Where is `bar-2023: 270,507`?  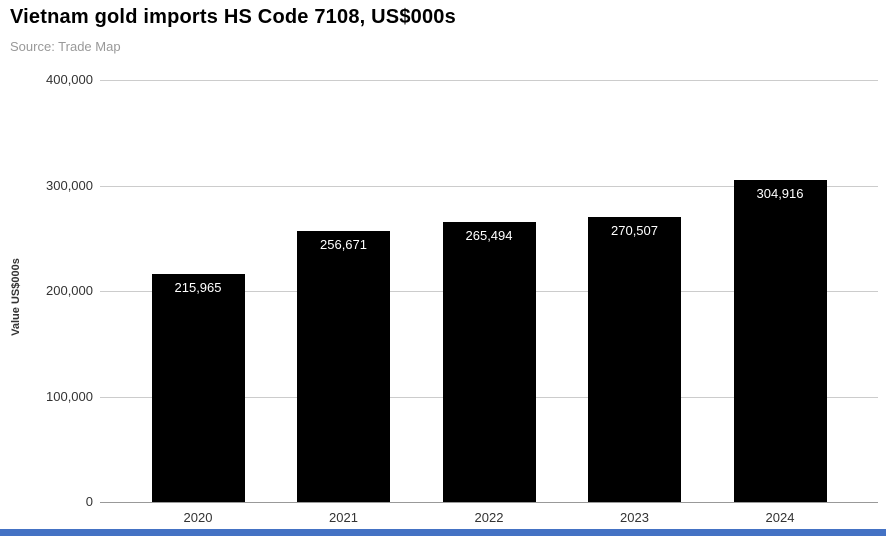 bar-2023: 270,507 is located at coordinates (634, 359).